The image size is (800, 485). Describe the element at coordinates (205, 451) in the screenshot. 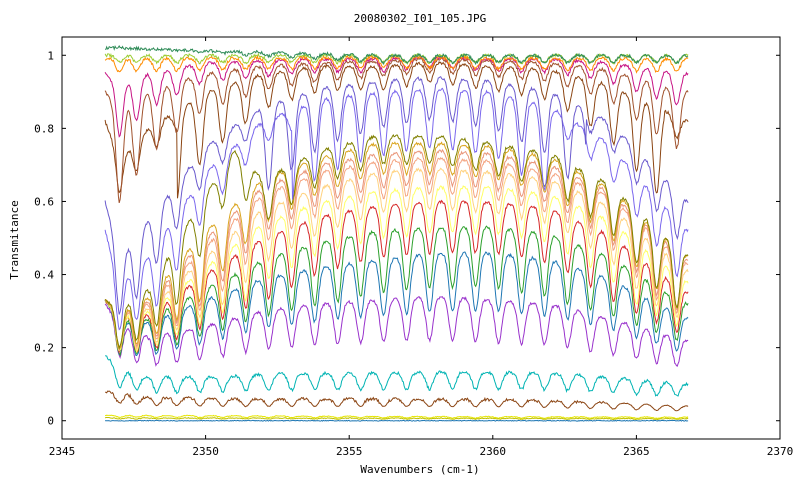

I see `x-tick-label: 2350` at that location.